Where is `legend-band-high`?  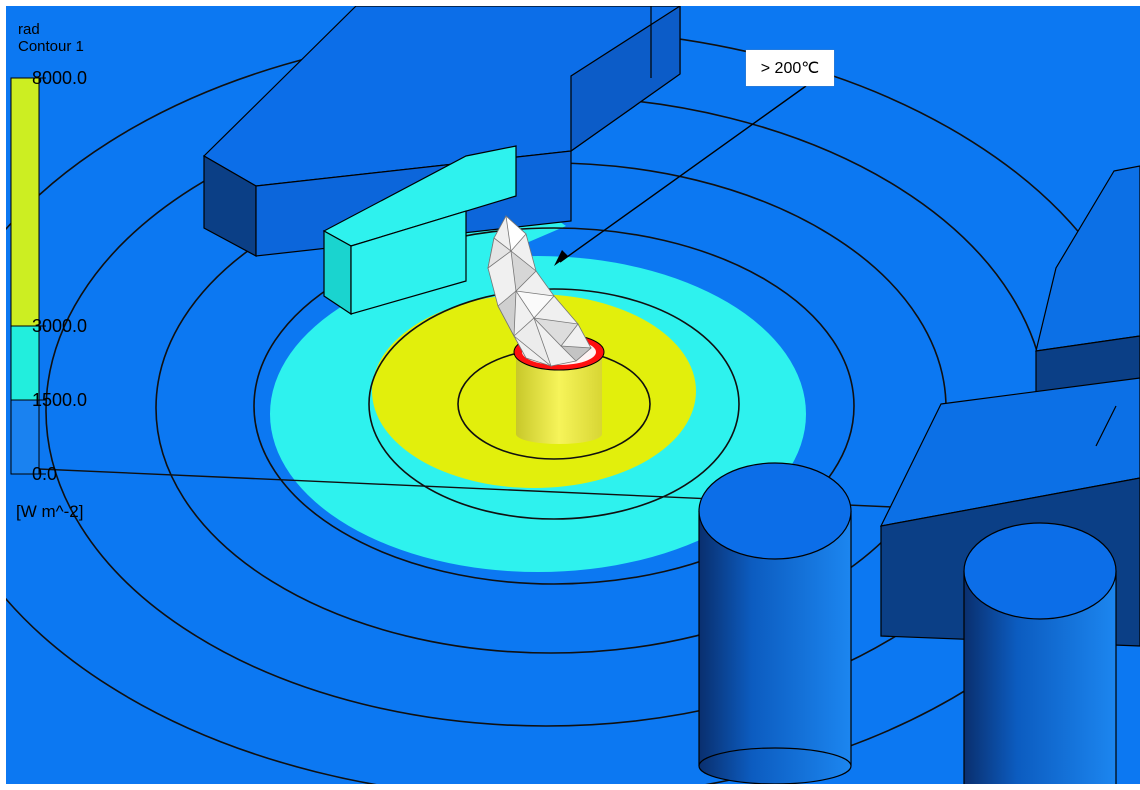 legend-band-high is located at coordinates (25, 202).